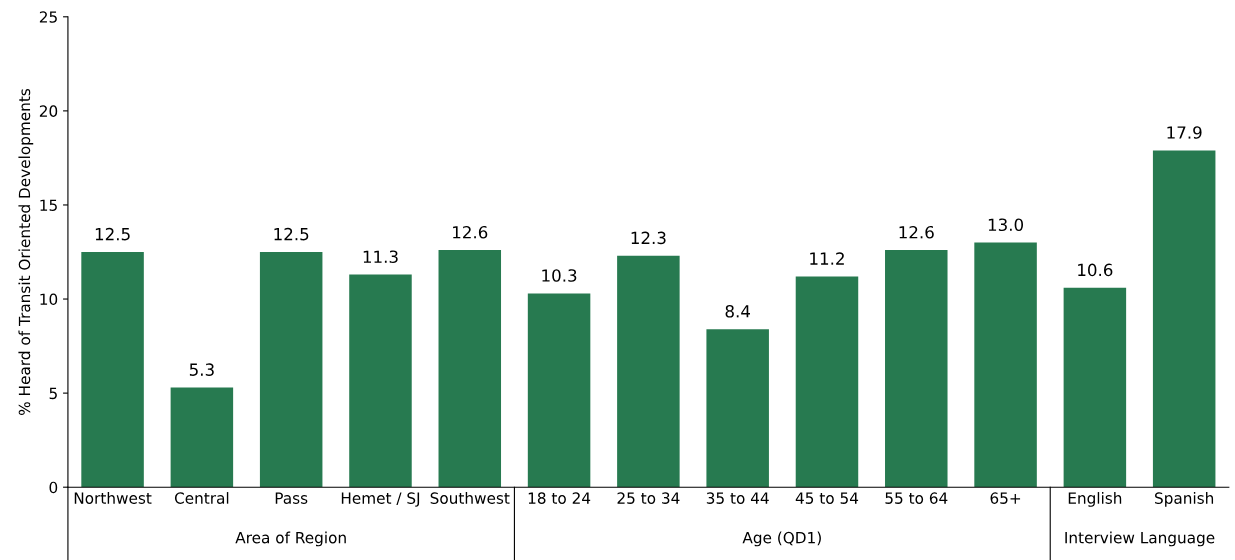  Describe the element at coordinates (48, 17) in the screenshot. I see `y-tick-label: 25` at that location.